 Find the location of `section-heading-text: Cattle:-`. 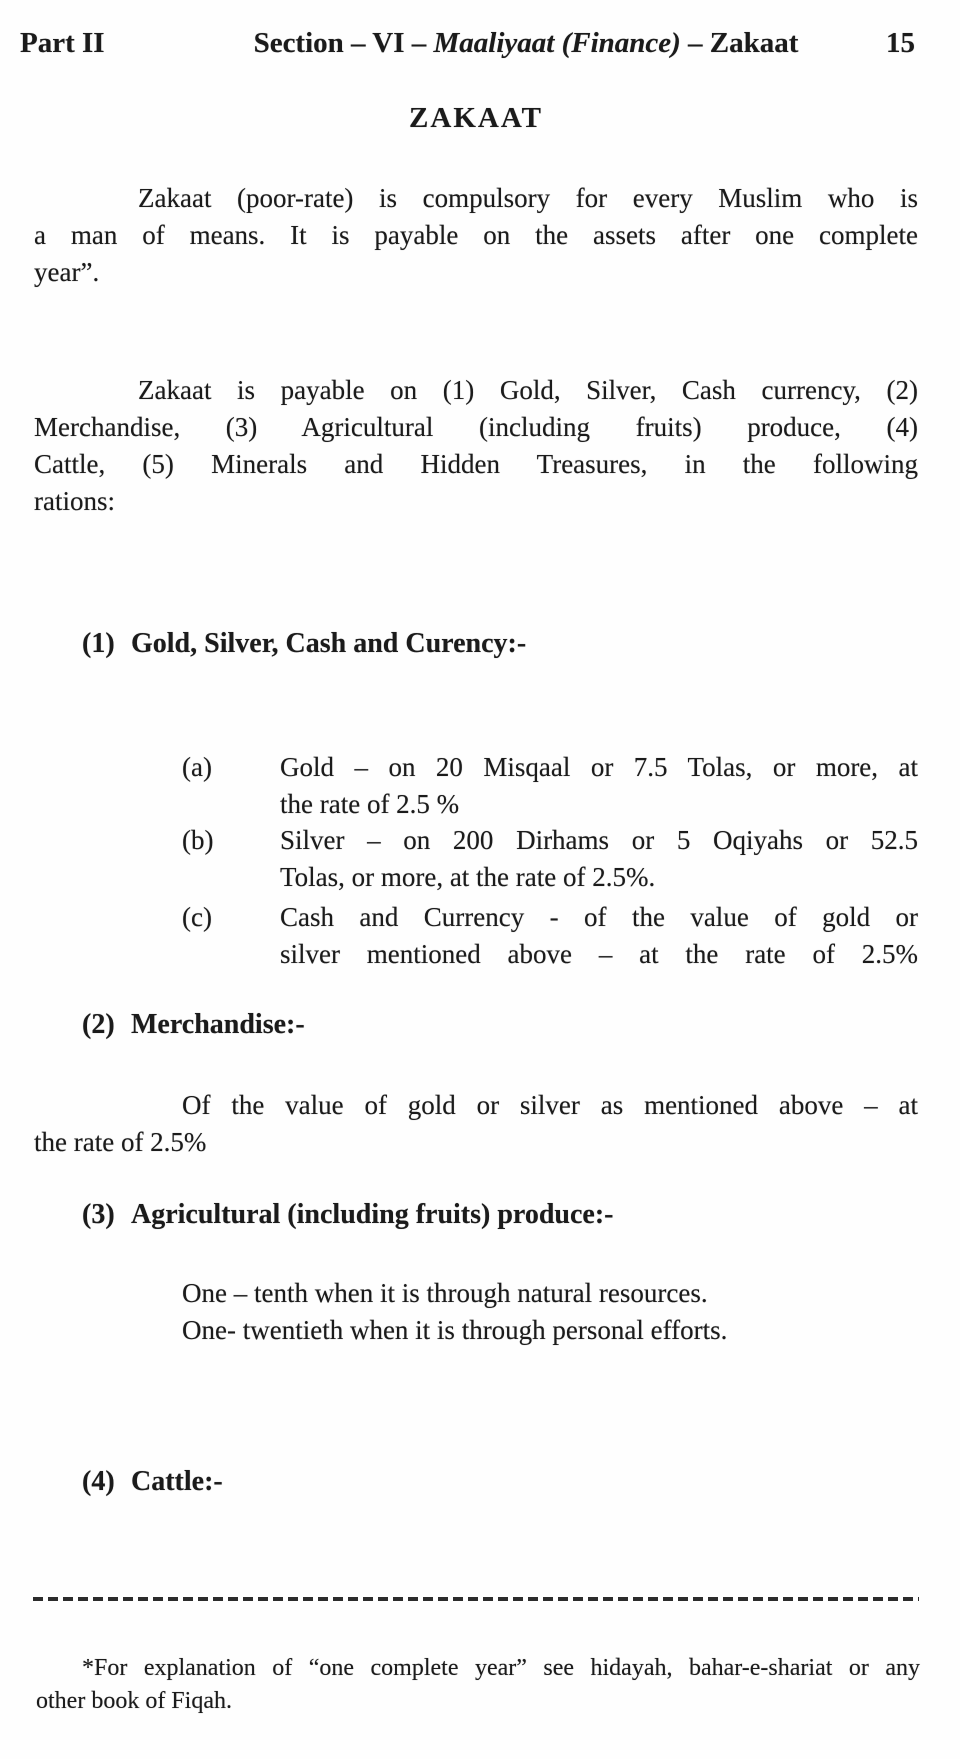

section-heading-text: Cattle:- is located at coordinates (177, 1481).